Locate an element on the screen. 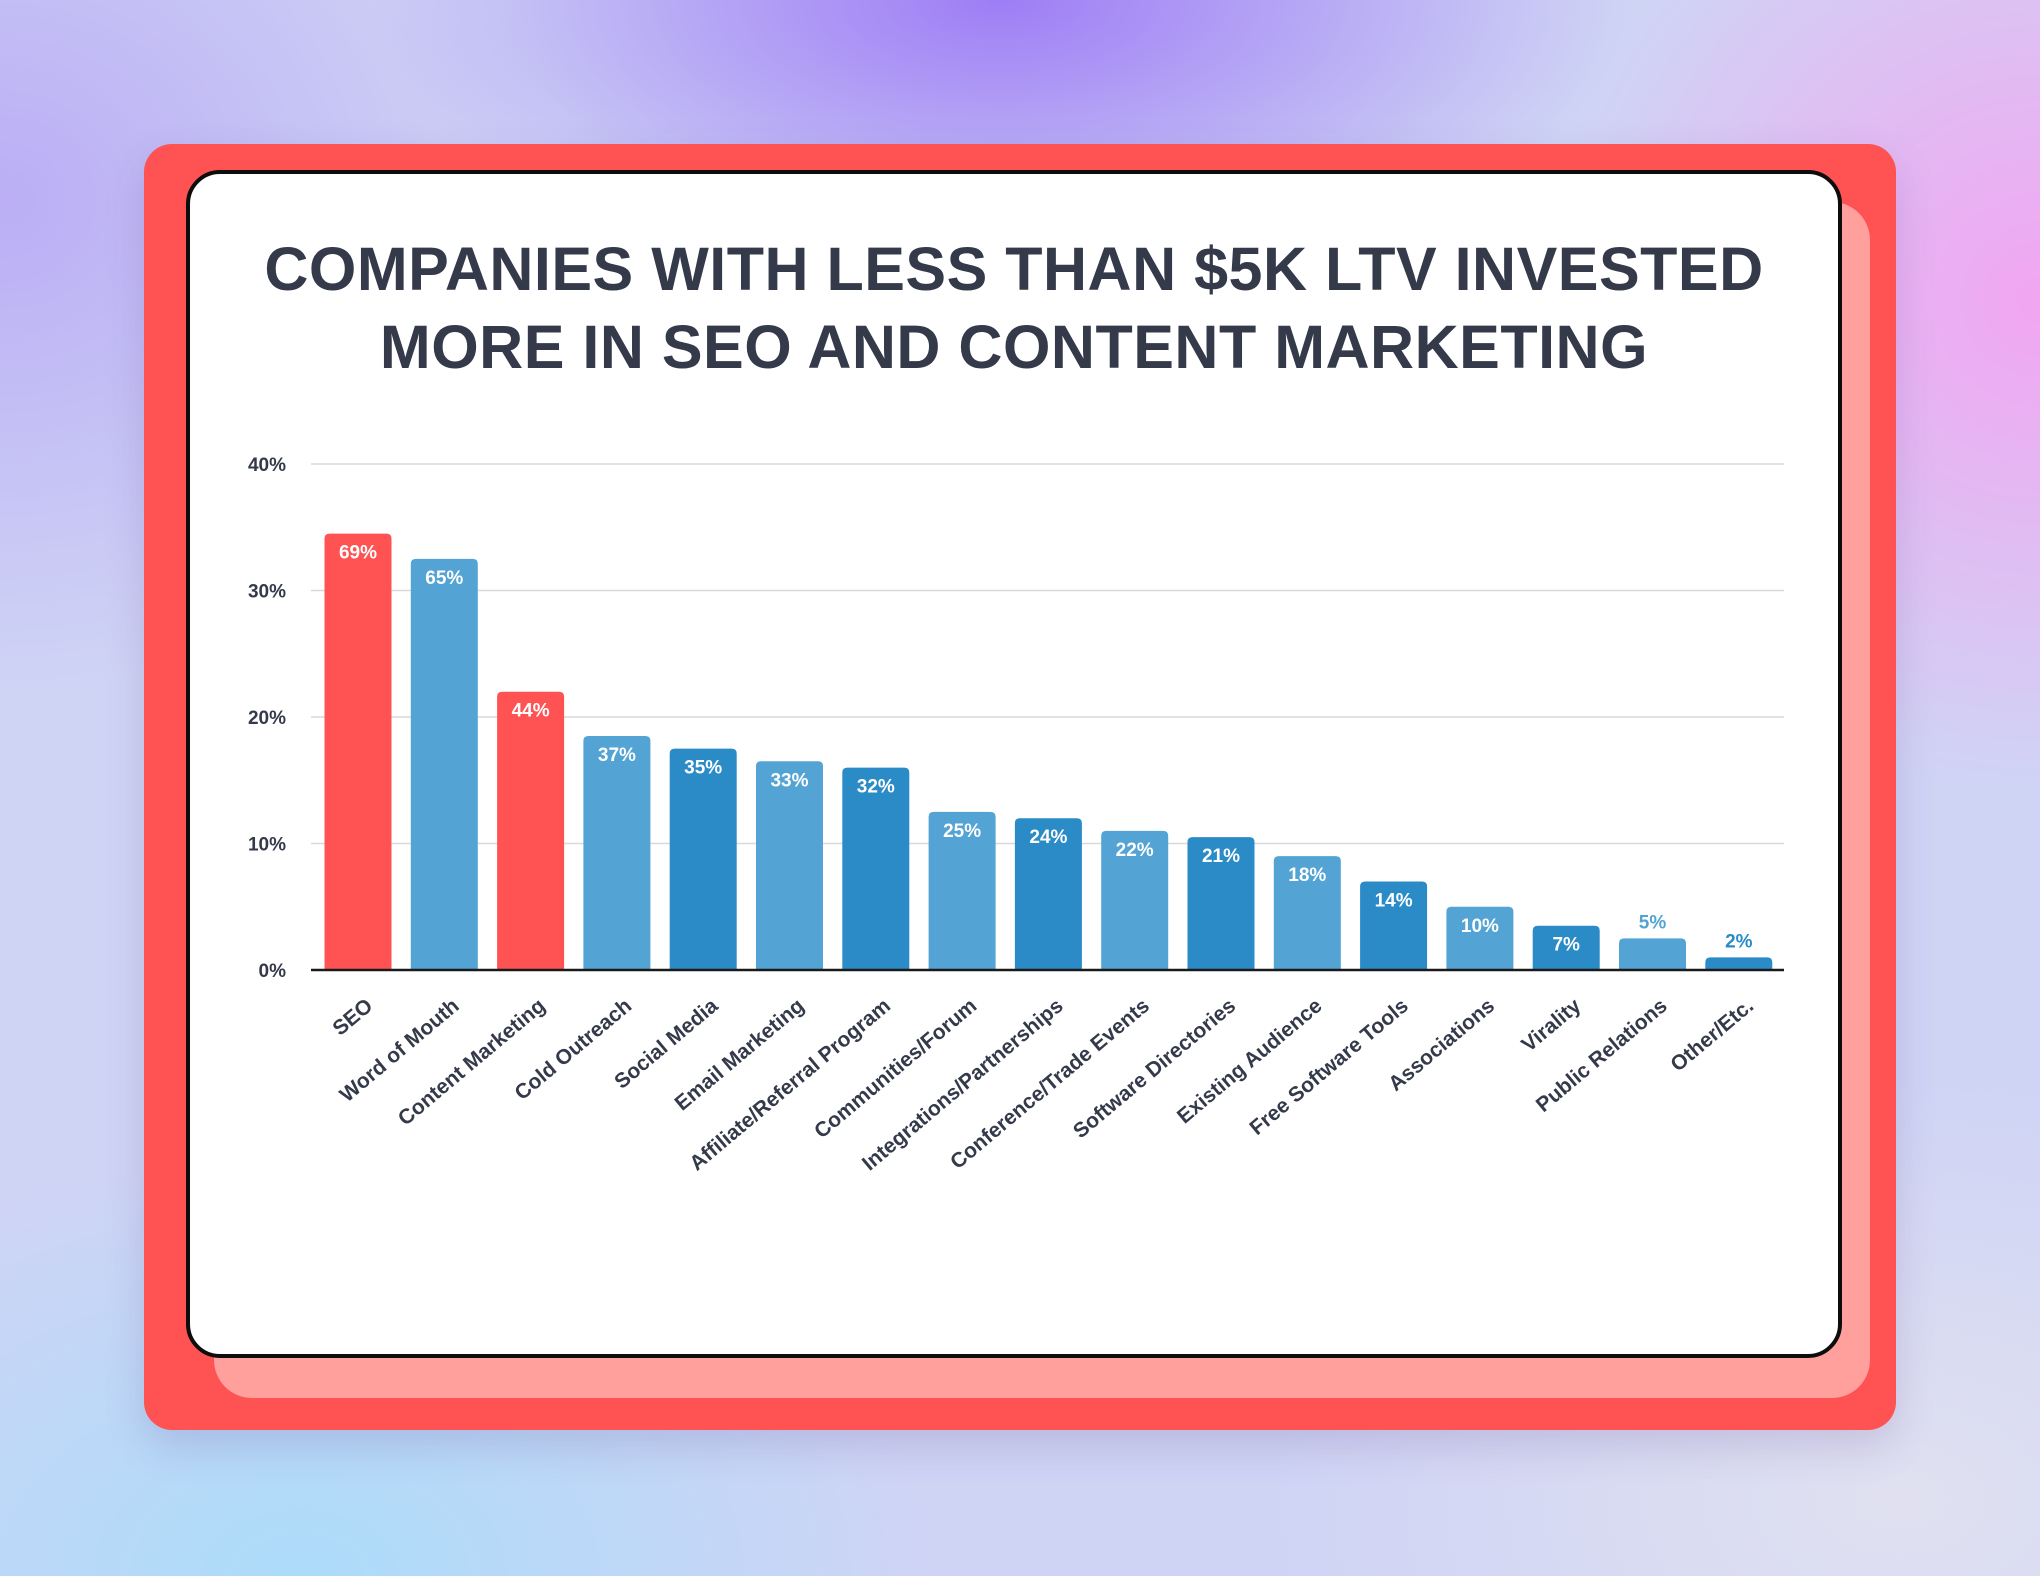 Image resolution: width=2040 pixels, height=1576 pixels. data-label: 21% is located at coordinates (1221, 856).